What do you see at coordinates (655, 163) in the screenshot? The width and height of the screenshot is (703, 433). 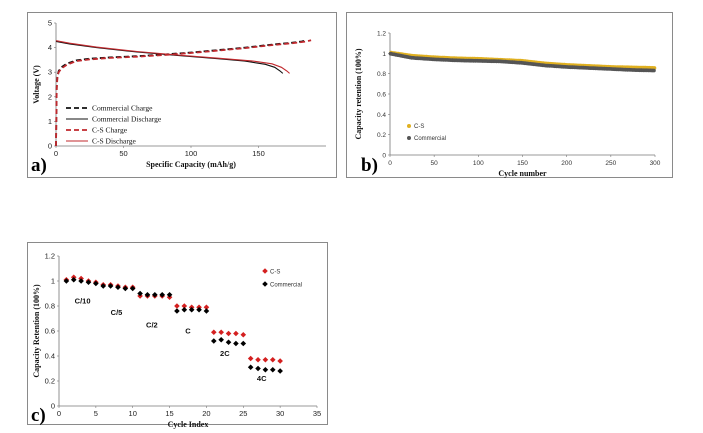 I see `x-tick-label: 300` at bounding box center [655, 163].